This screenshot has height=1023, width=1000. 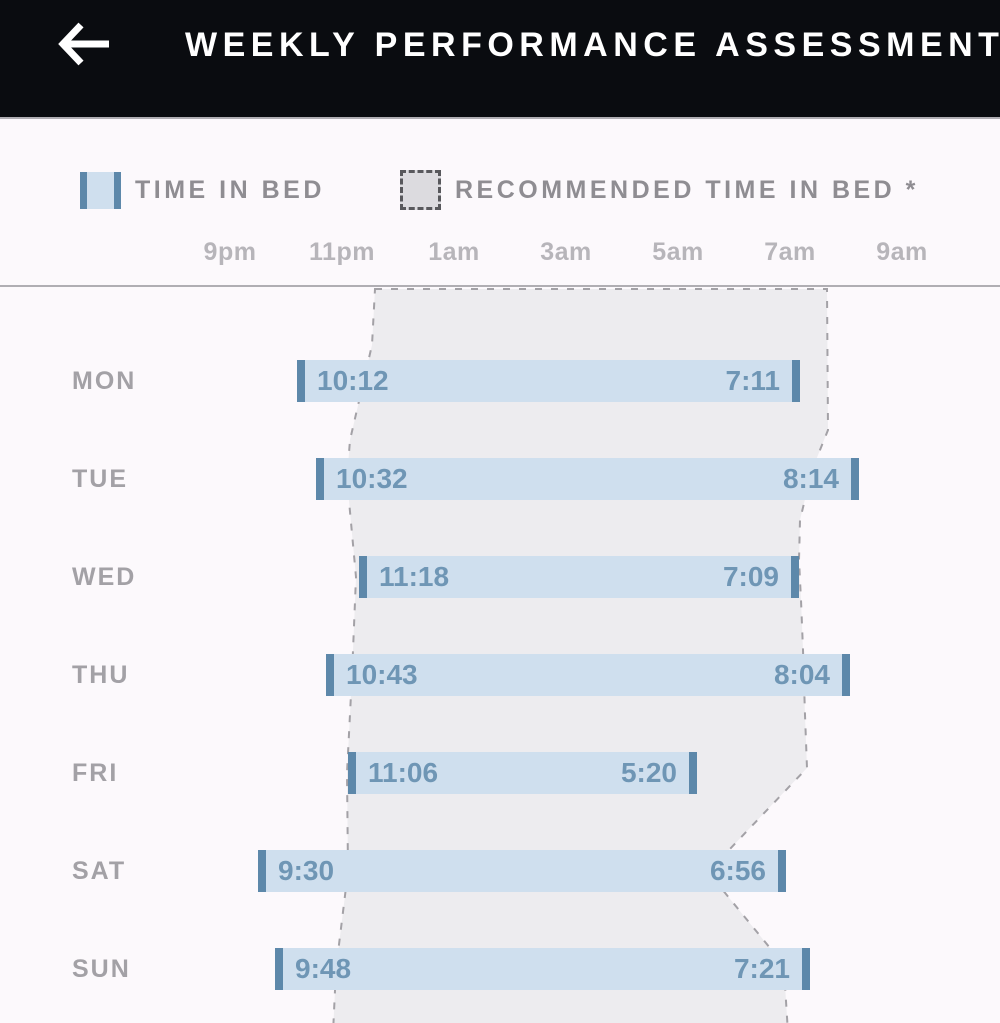 I want to click on day-label: SAT, so click(x=99, y=871).